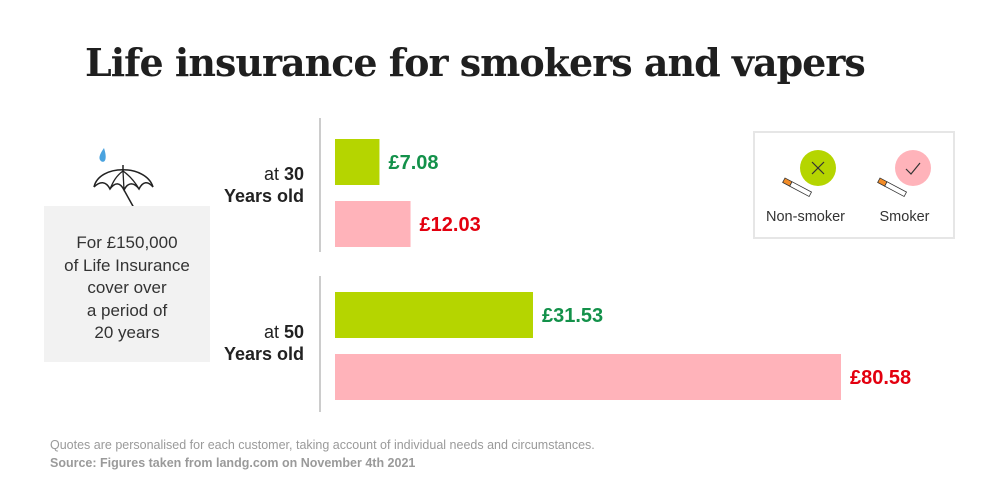 Image resolution: width=1000 pixels, height=488 pixels. What do you see at coordinates (264, 343) in the screenshot?
I see `age-group-label-50: at 50 Years old` at bounding box center [264, 343].